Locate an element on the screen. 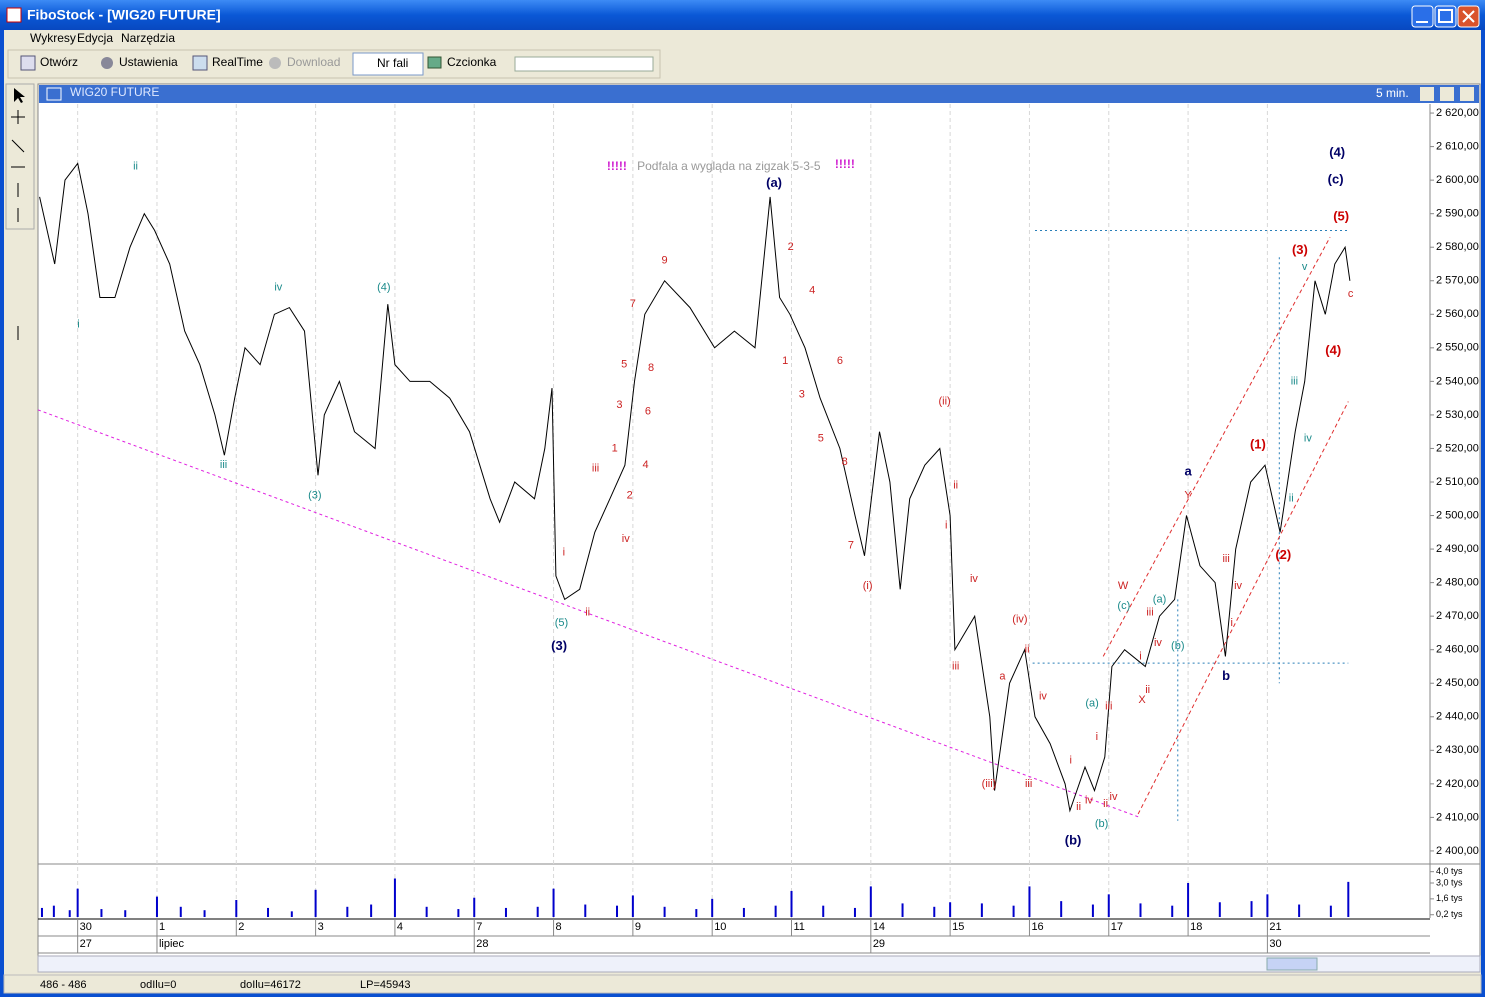 The width and height of the screenshot is (1485, 1002). app-icon is located at coordinates (14, 15).